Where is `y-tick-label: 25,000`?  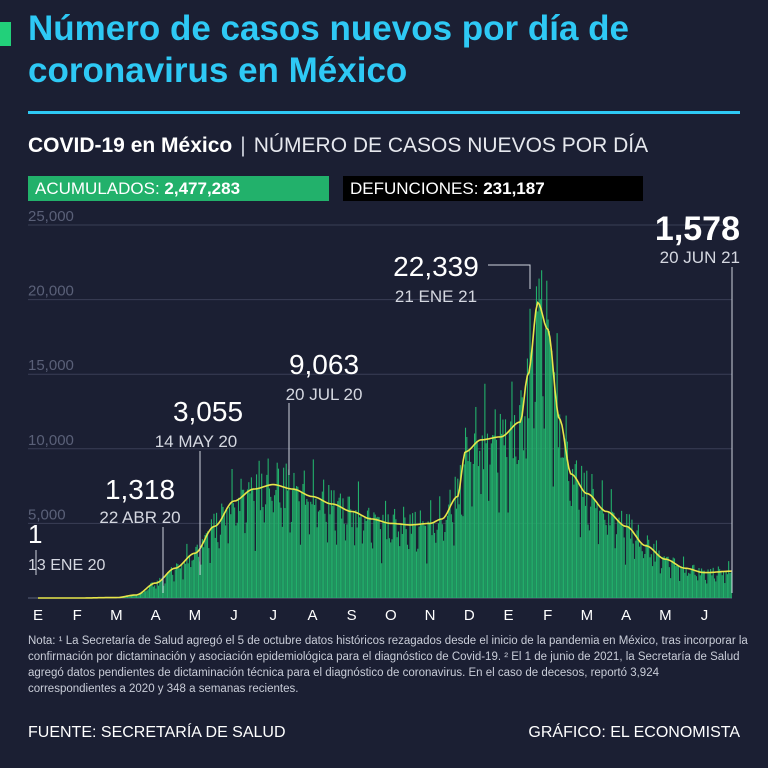 y-tick-label: 25,000 is located at coordinates (51, 216).